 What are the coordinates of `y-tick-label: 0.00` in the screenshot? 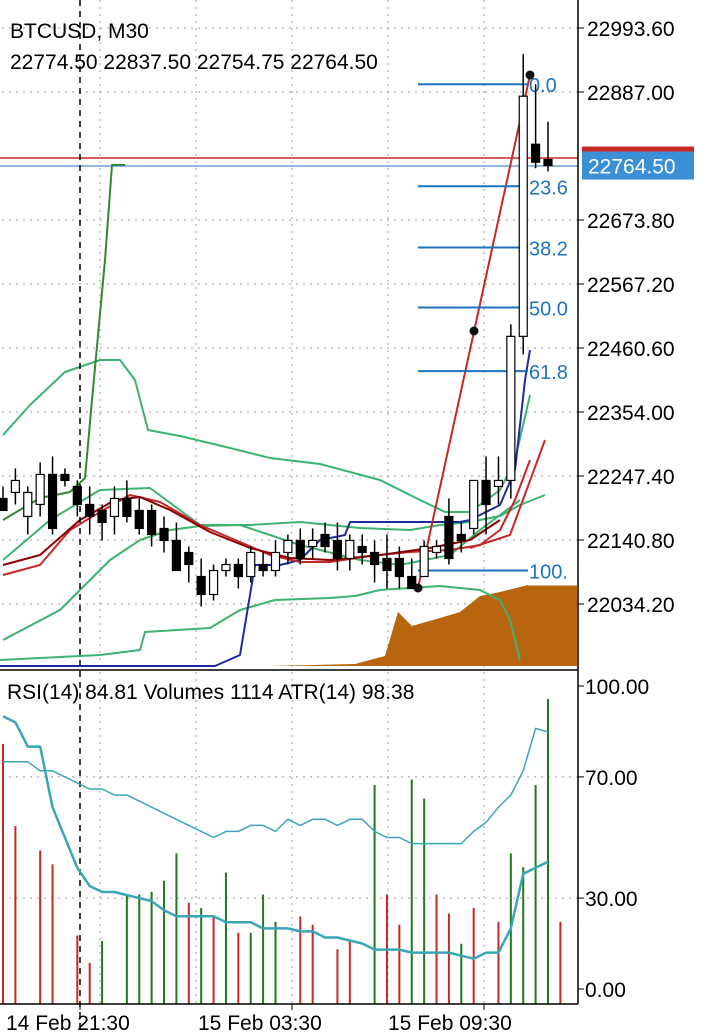 It's located at (605, 990).